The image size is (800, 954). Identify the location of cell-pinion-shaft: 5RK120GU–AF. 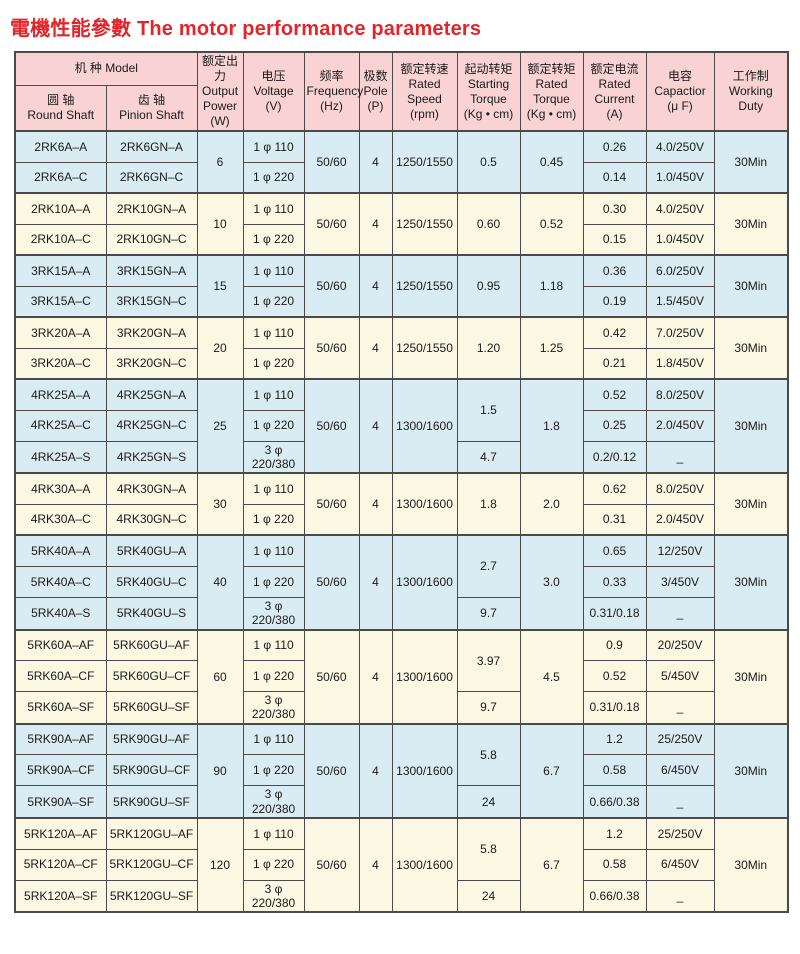
(151, 833).